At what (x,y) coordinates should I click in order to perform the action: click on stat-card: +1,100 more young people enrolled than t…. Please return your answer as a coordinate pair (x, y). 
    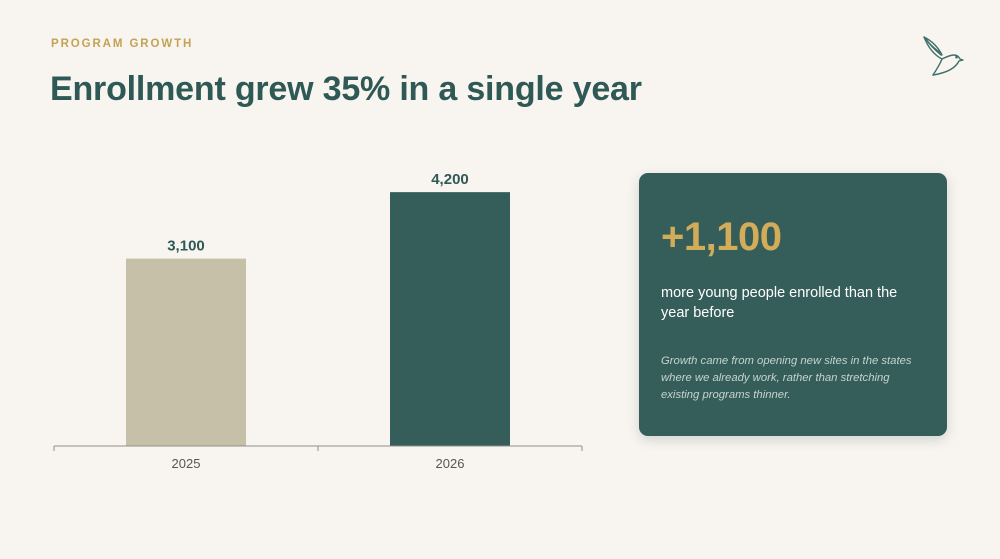
    Looking at the image, I should click on (793, 304).